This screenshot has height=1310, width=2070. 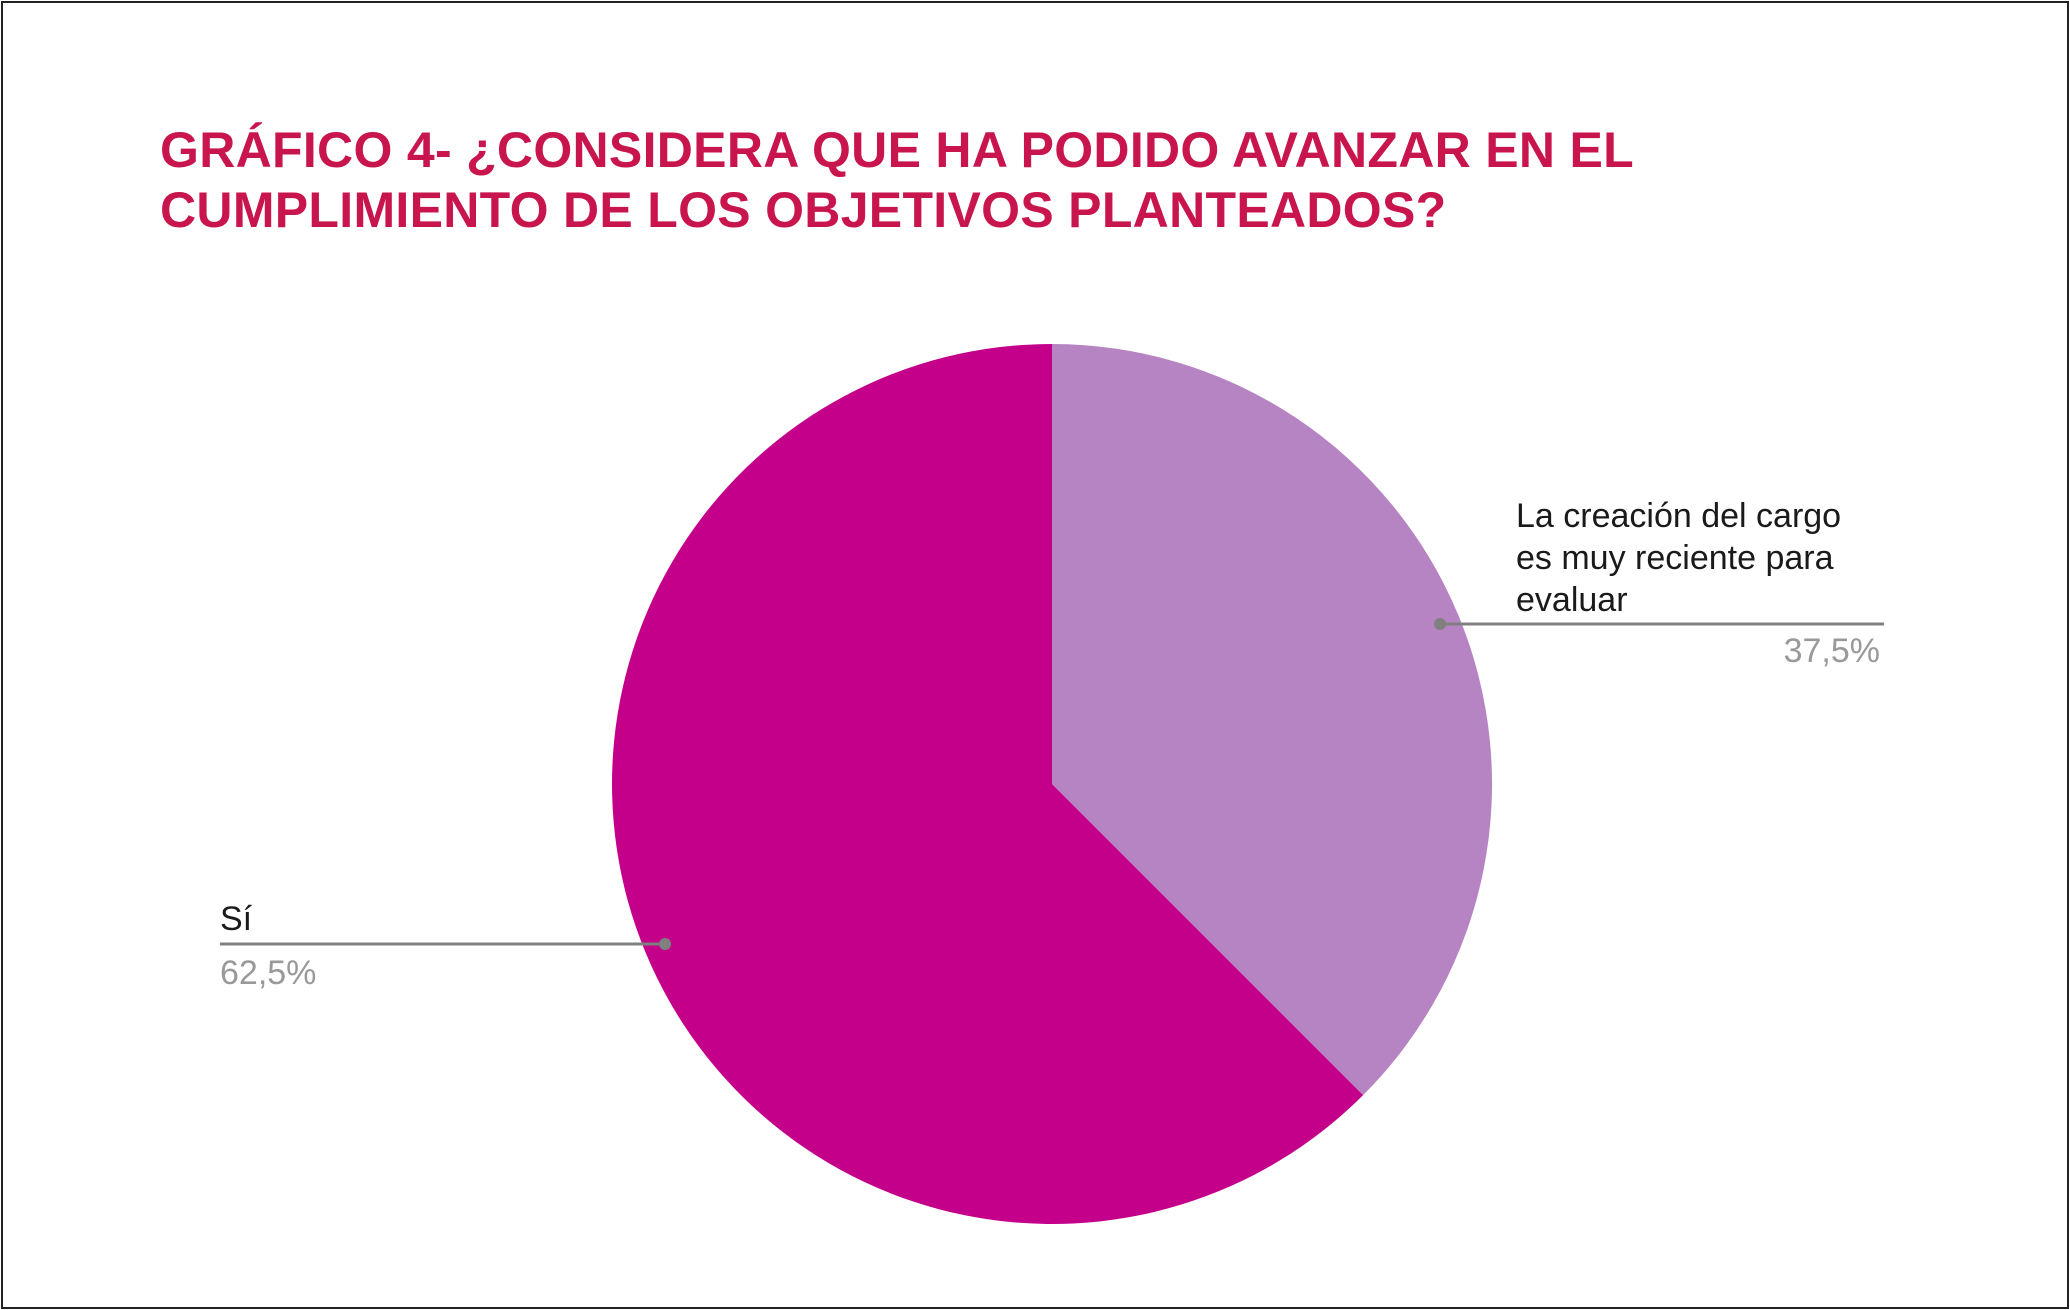 What do you see at coordinates (236, 919) in the screenshot?
I see `slice-label-2-line-1: Sí` at bounding box center [236, 919].